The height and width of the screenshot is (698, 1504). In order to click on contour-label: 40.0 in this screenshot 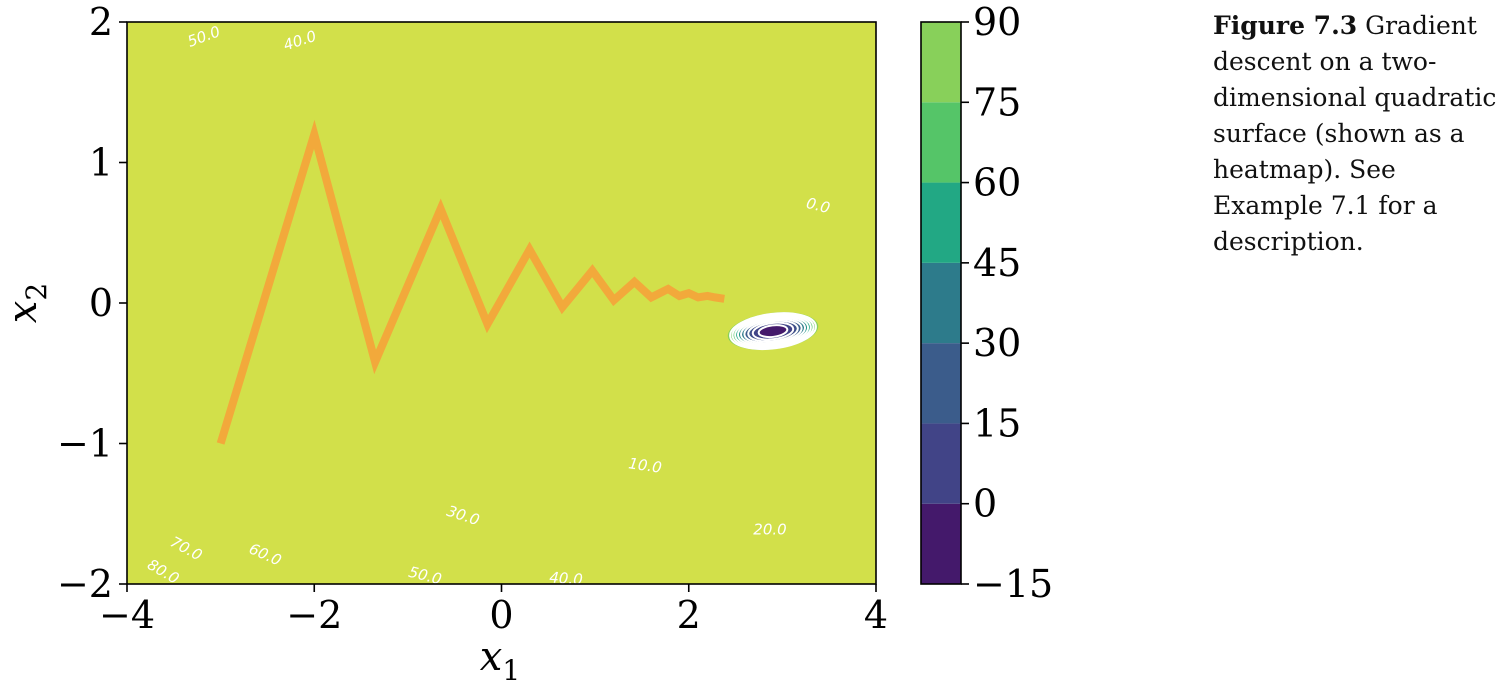, I will do `click(566, 578)`.